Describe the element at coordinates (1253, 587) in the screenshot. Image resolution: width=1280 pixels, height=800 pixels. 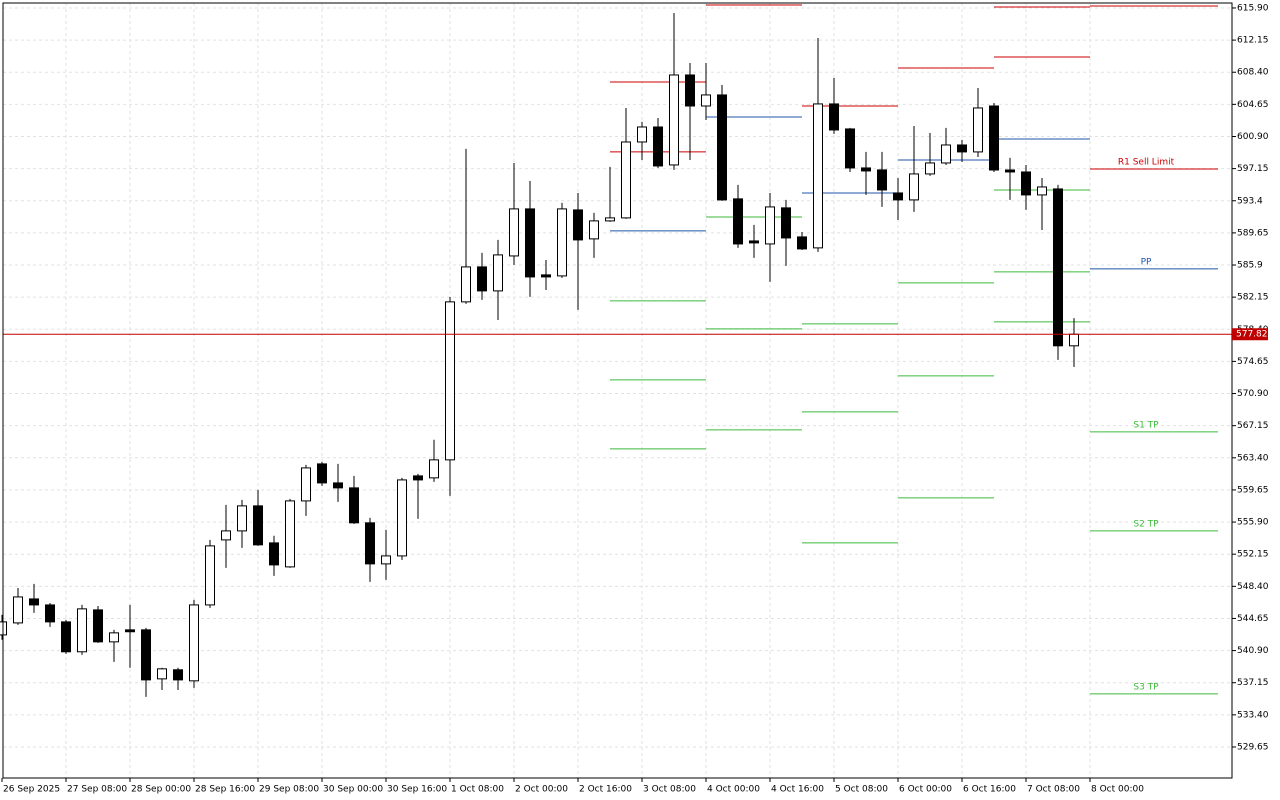
I see `y-tick-label: 548.40` at that location.